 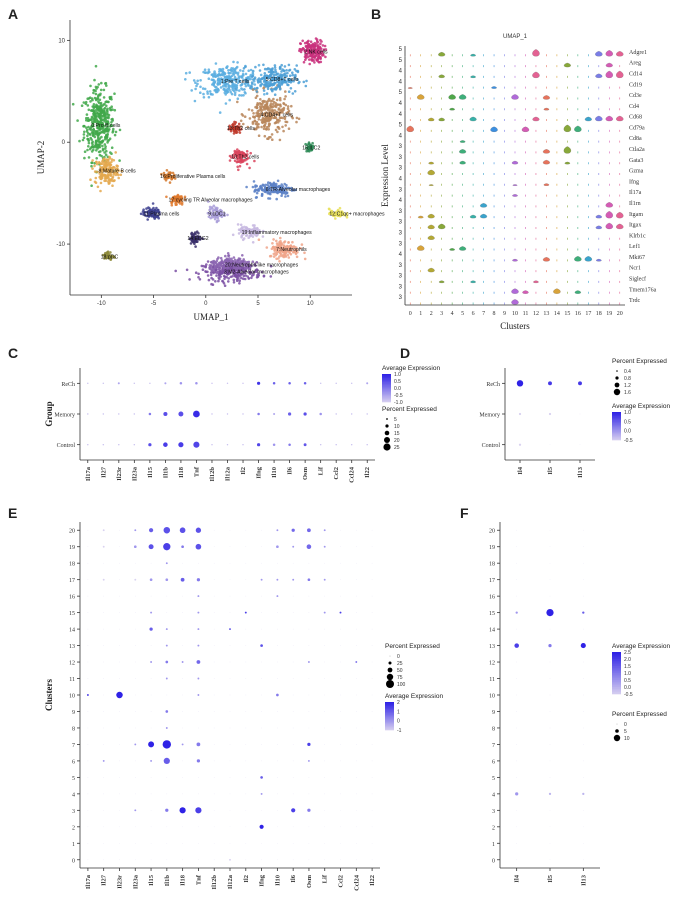 I want to click on dotplot-row-label: 9, so click(x=493, y=713).